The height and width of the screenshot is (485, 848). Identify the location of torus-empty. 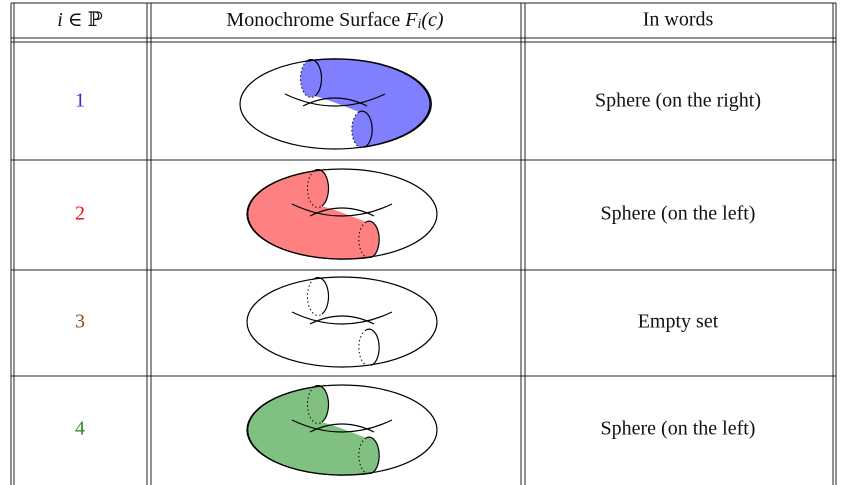
(342, 322).